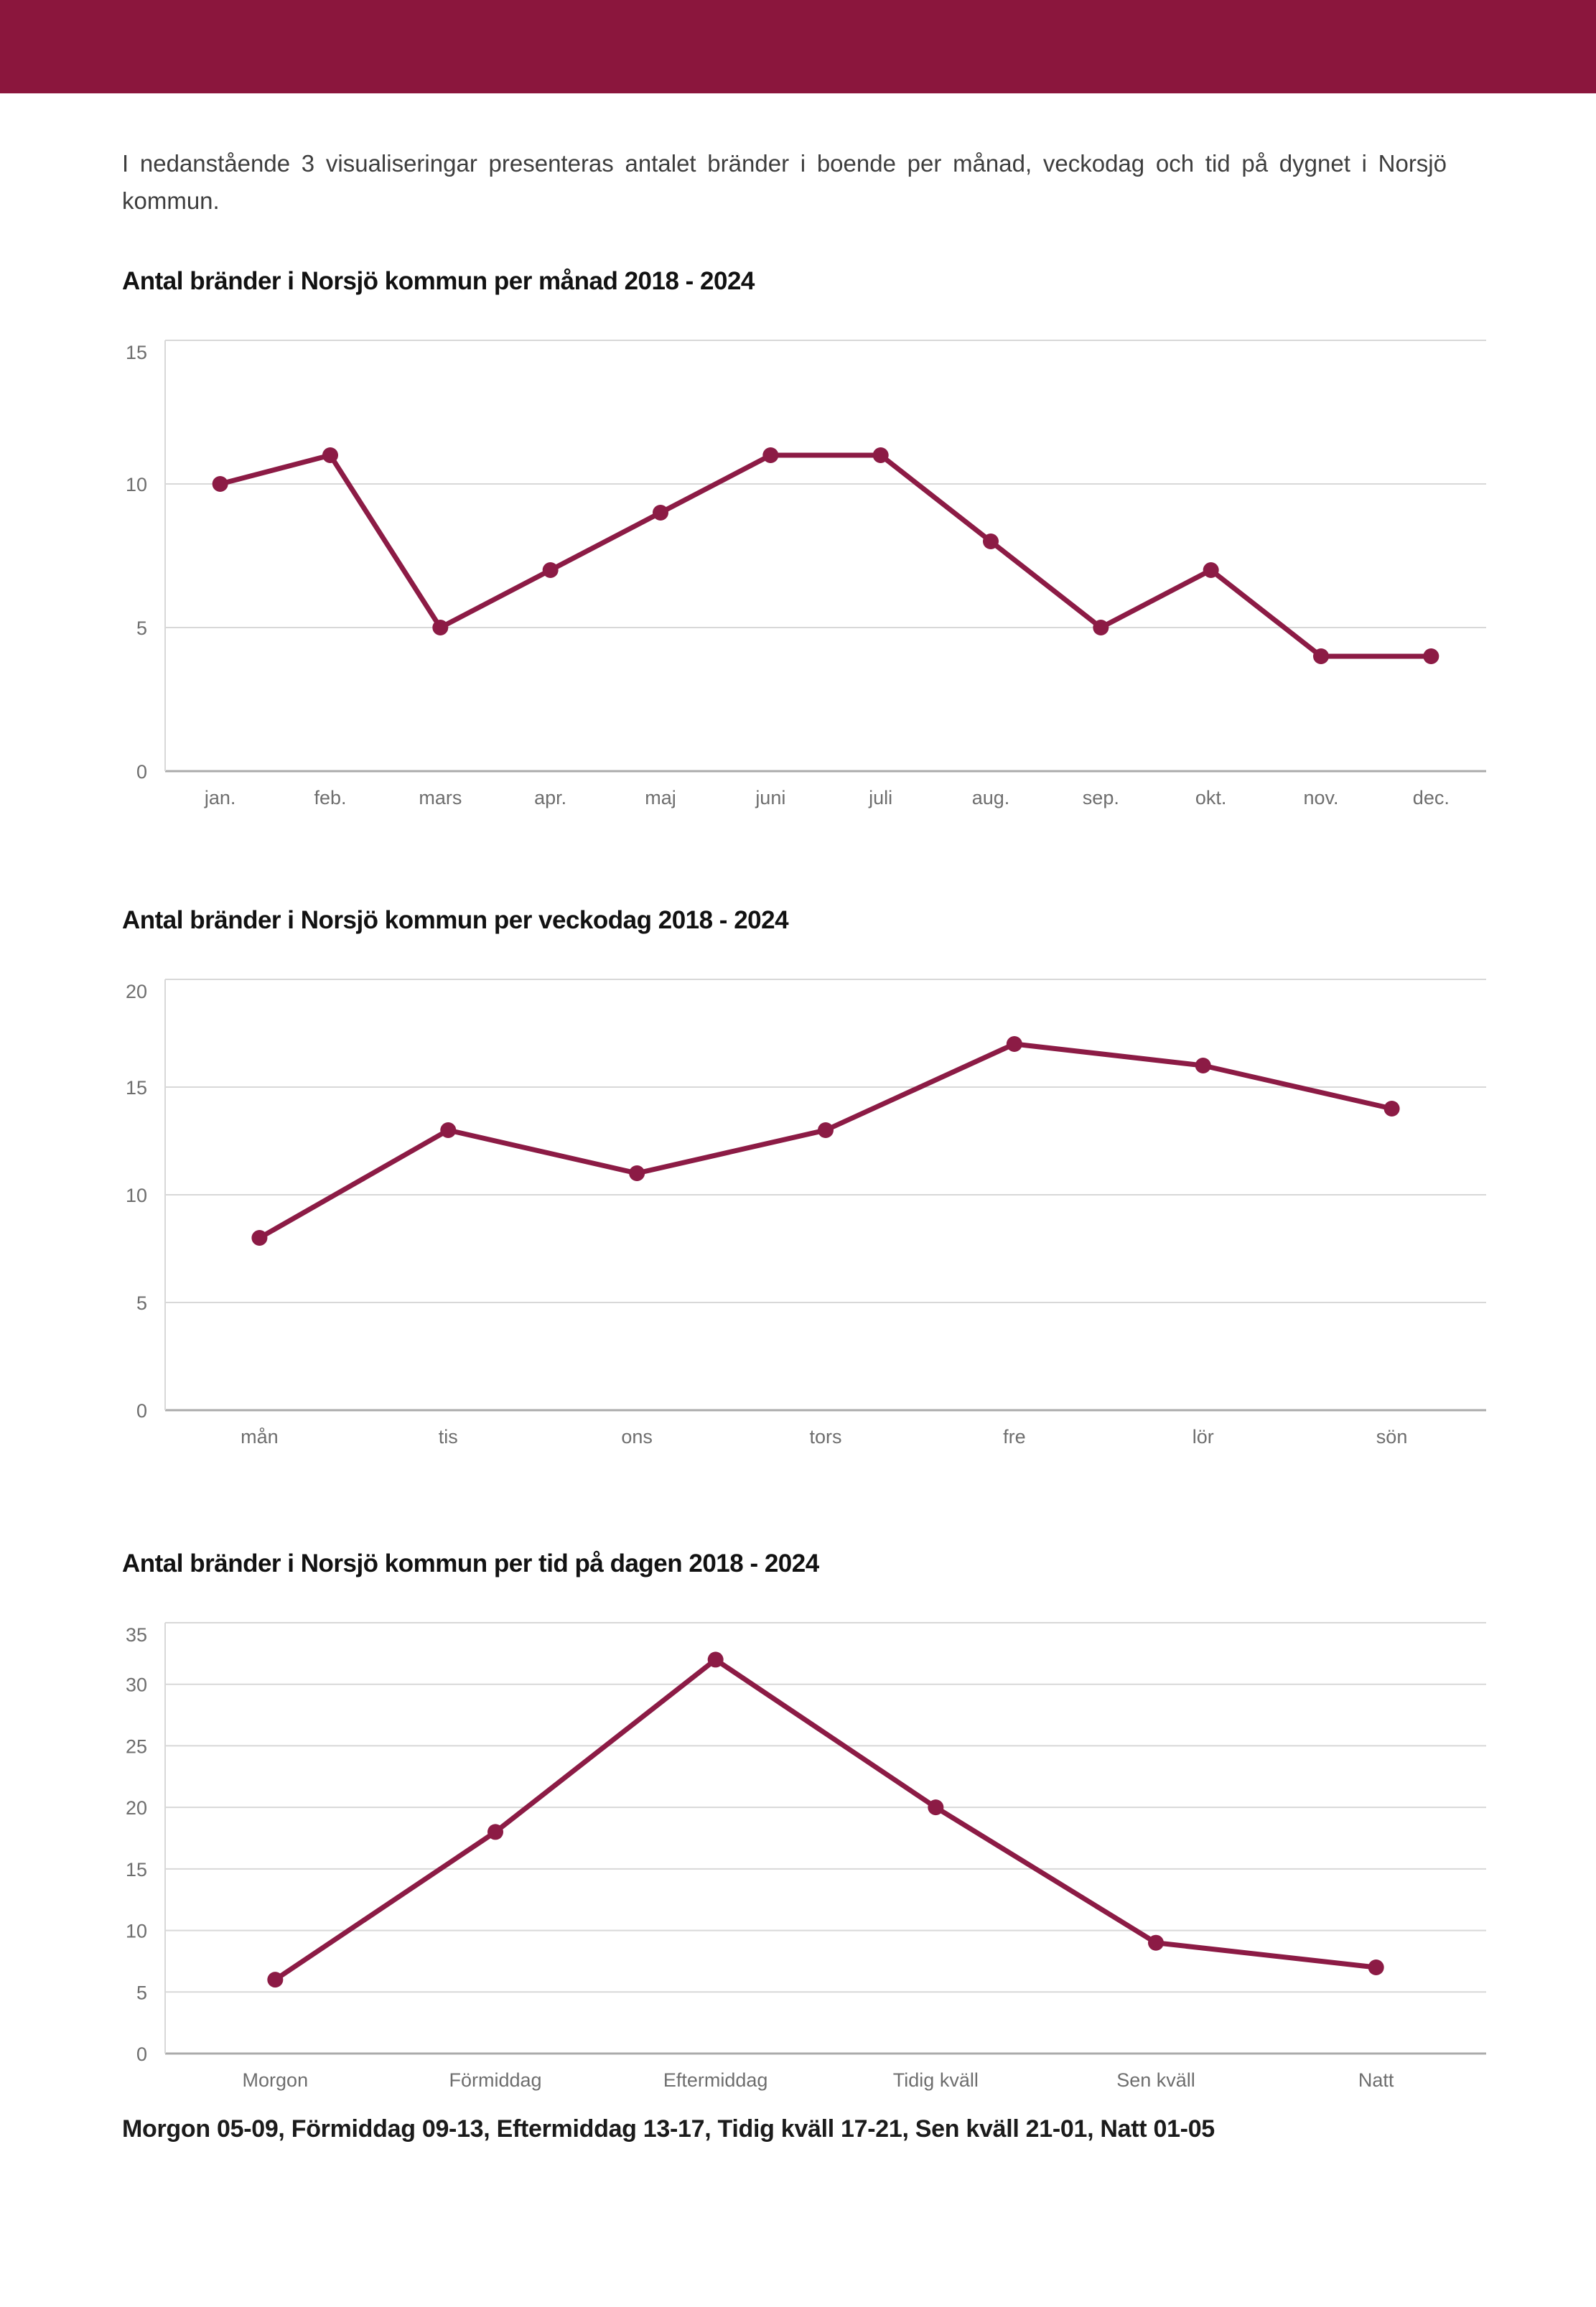  What do you see at coordinates (260, 1437) in the screenshot?
I see `x-tick-label: mån` at bounding box center [260, 1437].